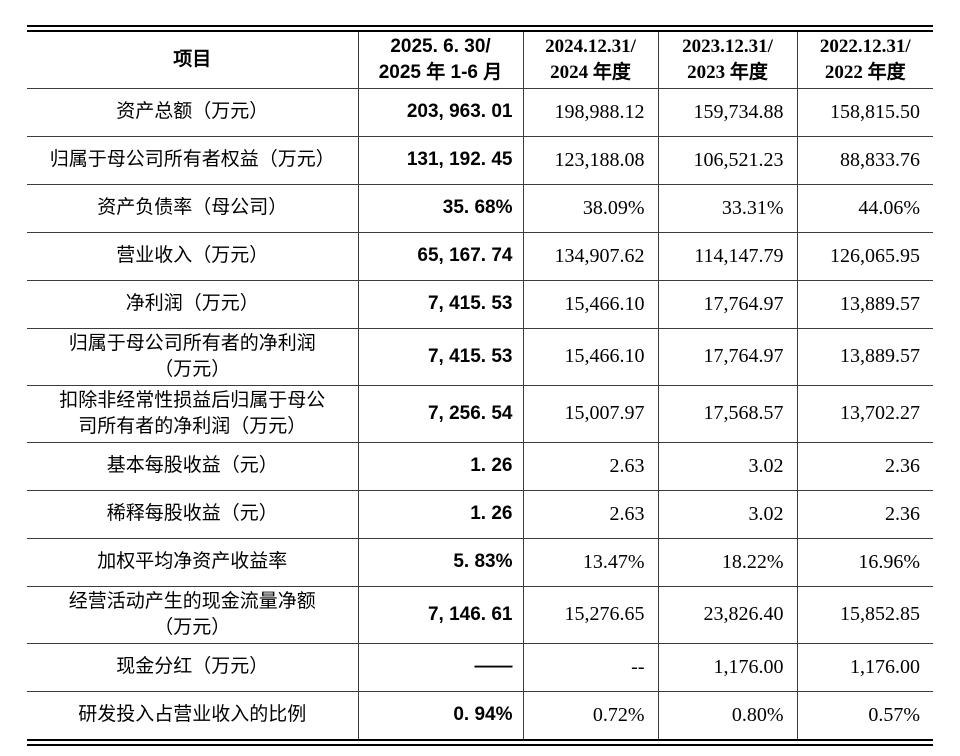 The width and height of the screenshot is (960, 756). What do you see at coordinates (193, 60) in the screenshot?
I see `header-item-label: 项目` at bounding box center [193, 60].